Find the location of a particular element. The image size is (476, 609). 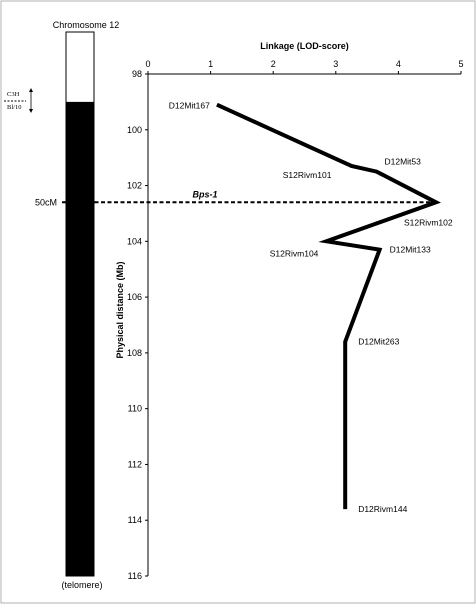

marker-label: S12Rivm102 is located at coordinates (428, 222).